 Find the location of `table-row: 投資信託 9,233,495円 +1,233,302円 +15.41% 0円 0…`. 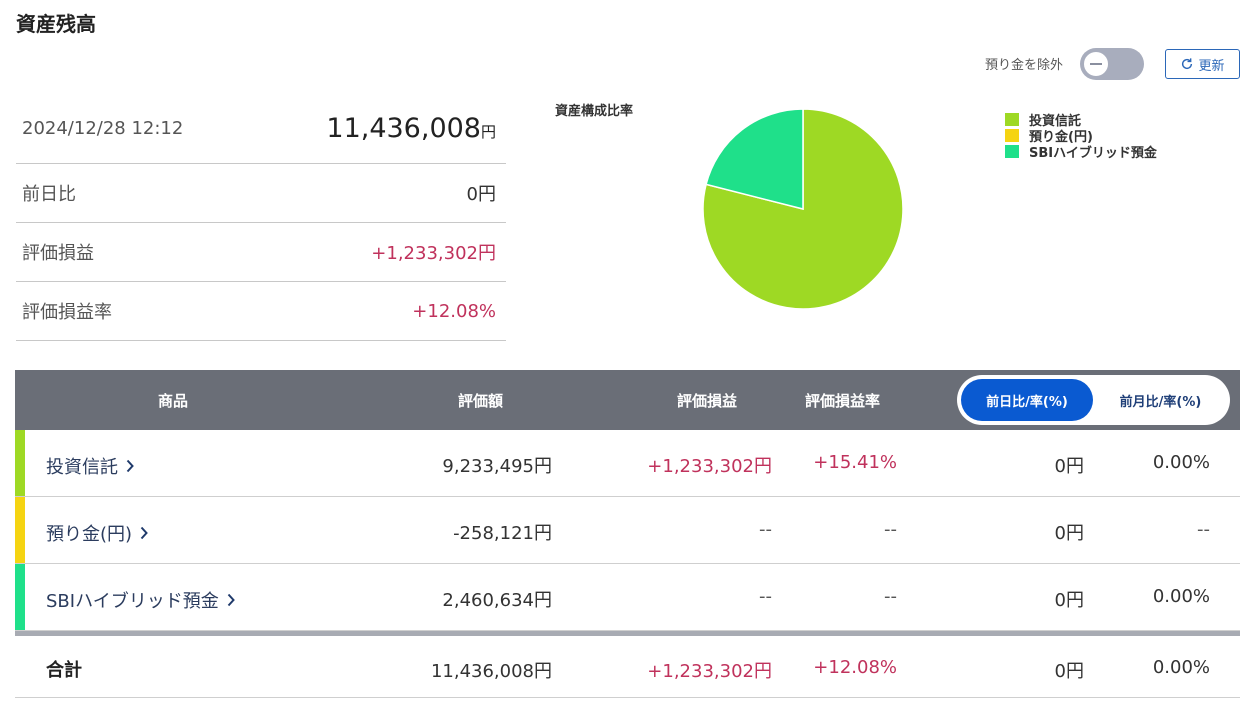

table-row: 投資信託 9,233,495円 +1,233,302円 +15.41% 0円 0… is located at coordinates (627, 463).